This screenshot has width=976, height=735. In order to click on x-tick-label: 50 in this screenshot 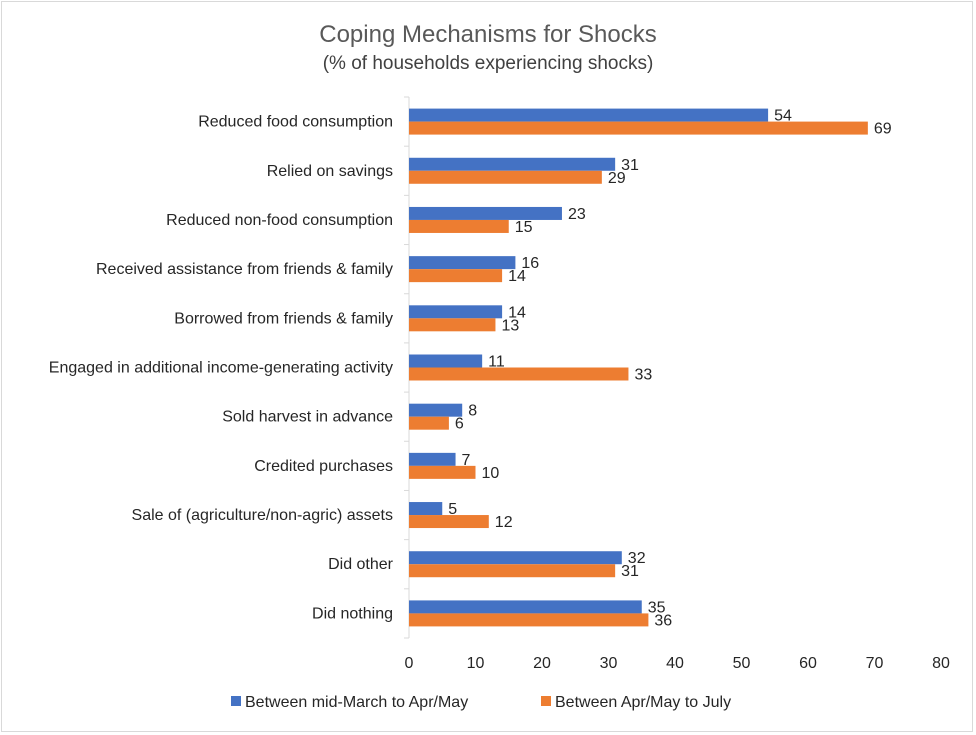, I will do `click(742, 663)`.